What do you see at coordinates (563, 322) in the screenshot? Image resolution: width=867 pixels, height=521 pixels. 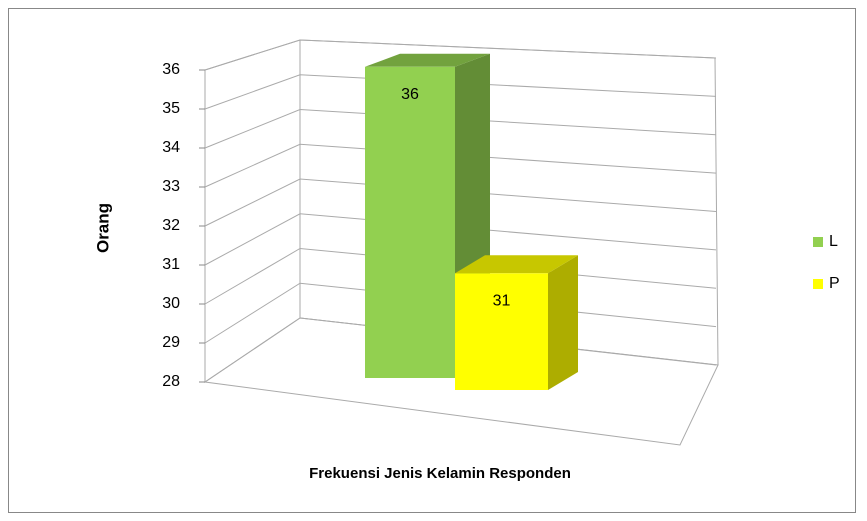 I see `bar-side` at bounding box center [563, 322].